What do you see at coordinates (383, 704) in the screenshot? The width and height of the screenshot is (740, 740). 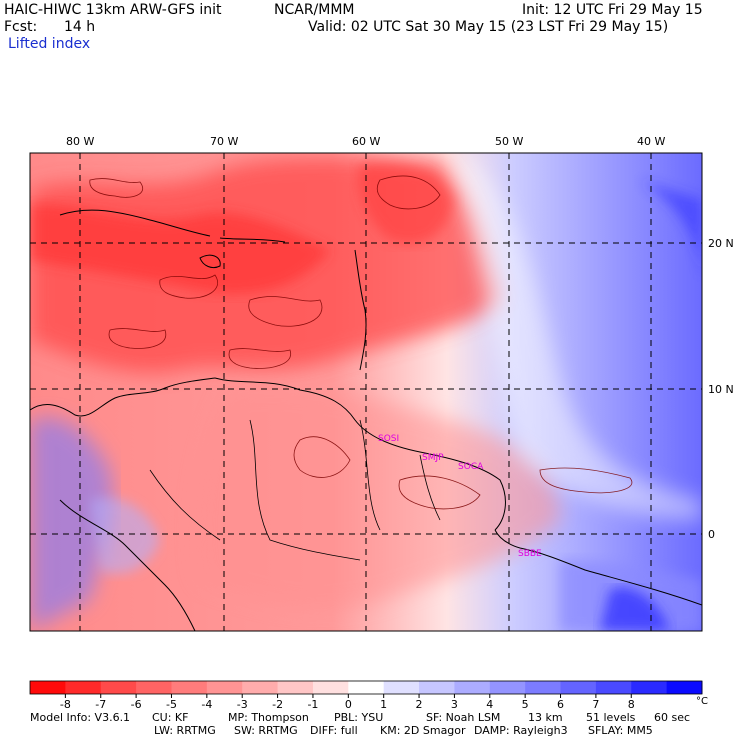 I see `colorbar-tick-label: 1` at bounding box center [383, 704].